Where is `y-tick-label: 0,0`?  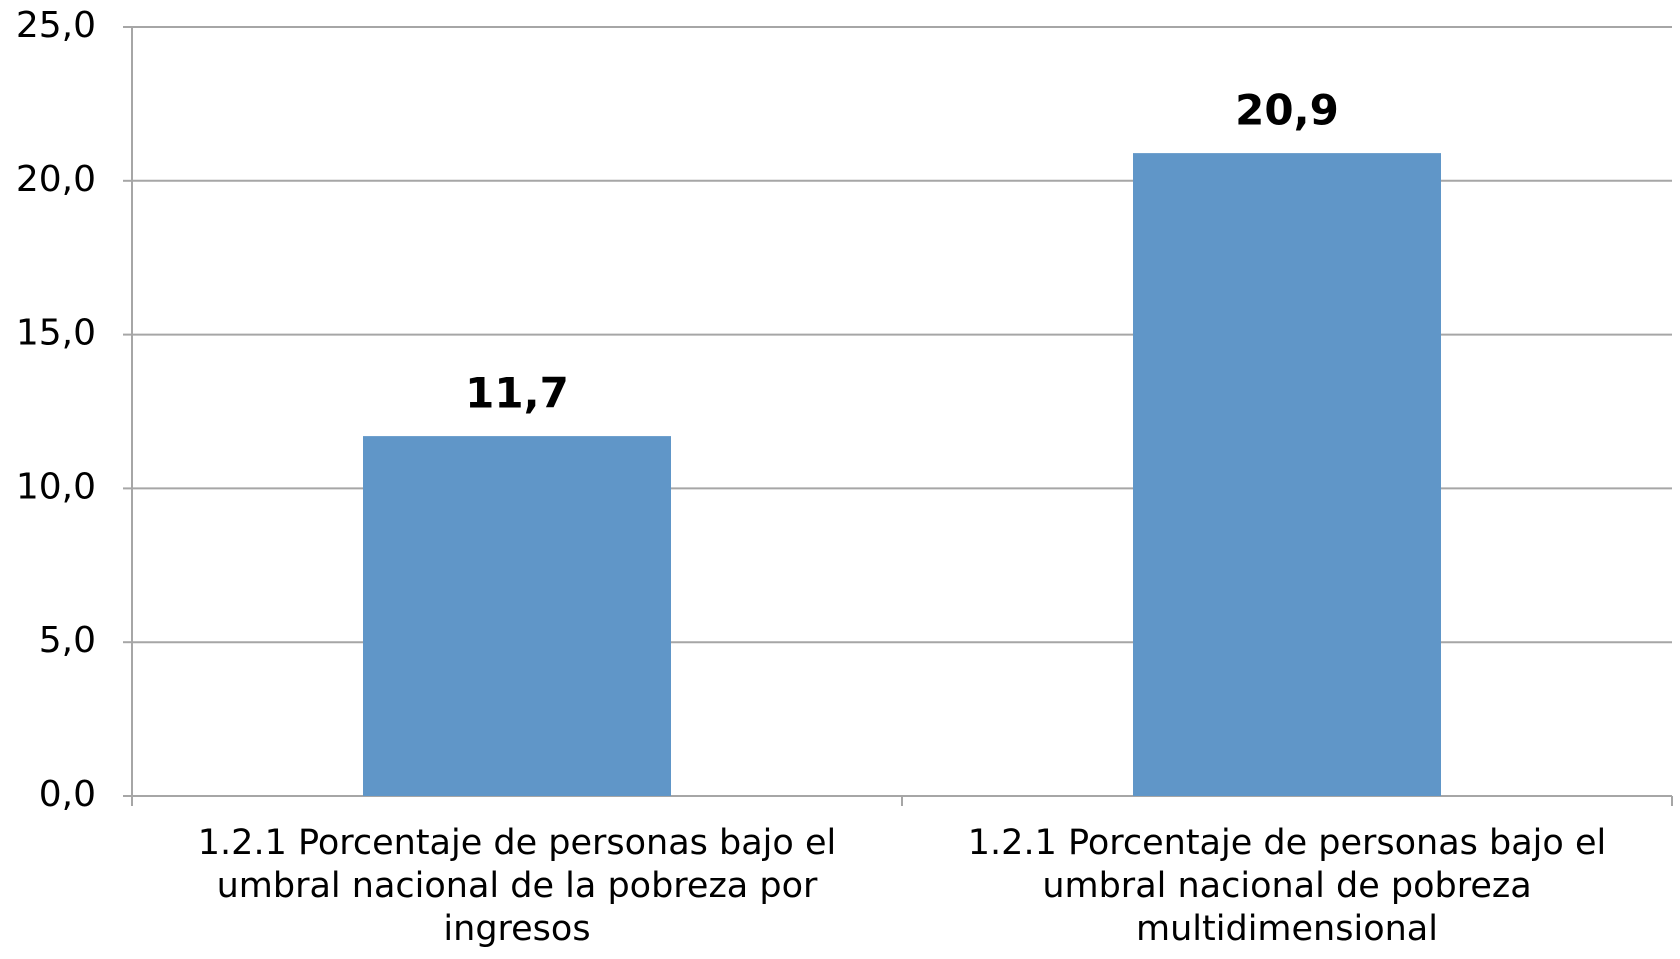
y-tick-label: 0,0 is located at coordinates (67, 794).